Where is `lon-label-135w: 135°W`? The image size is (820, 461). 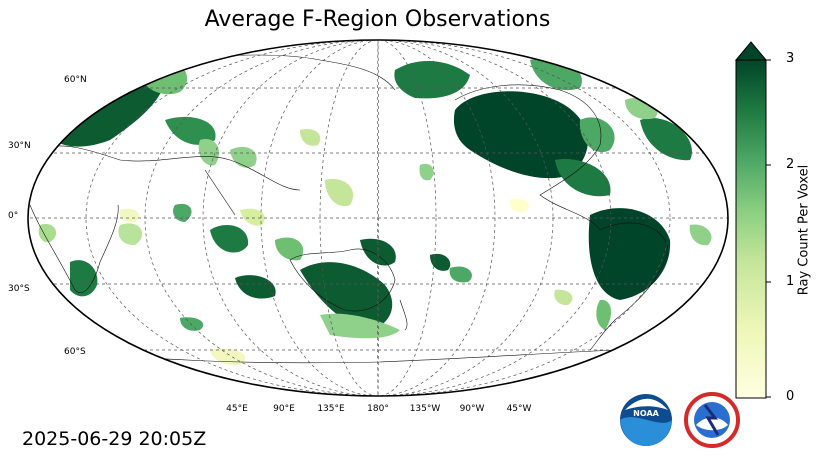 lon-label-135w: 135°W is located at coordinates (425, 409).